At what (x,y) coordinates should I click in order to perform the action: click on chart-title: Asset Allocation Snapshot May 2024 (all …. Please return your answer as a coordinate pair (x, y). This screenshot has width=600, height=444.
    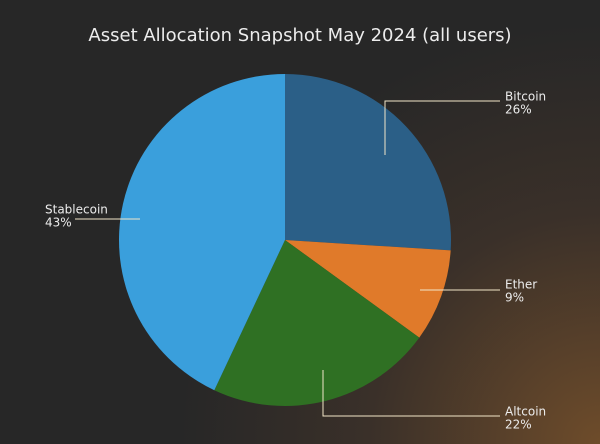
    Looking at the image, I should click on (299, 35).